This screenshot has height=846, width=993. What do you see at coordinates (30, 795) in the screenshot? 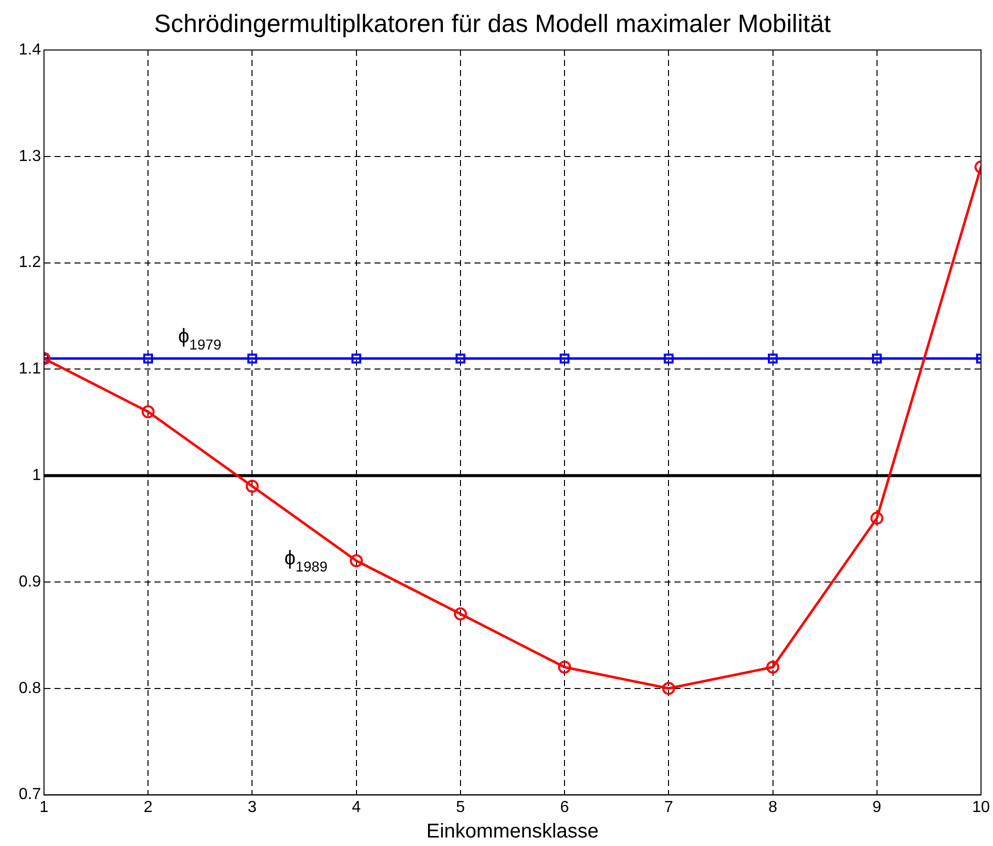
I see `y-tick-label: 0.7` at bounding box center [30, 795].